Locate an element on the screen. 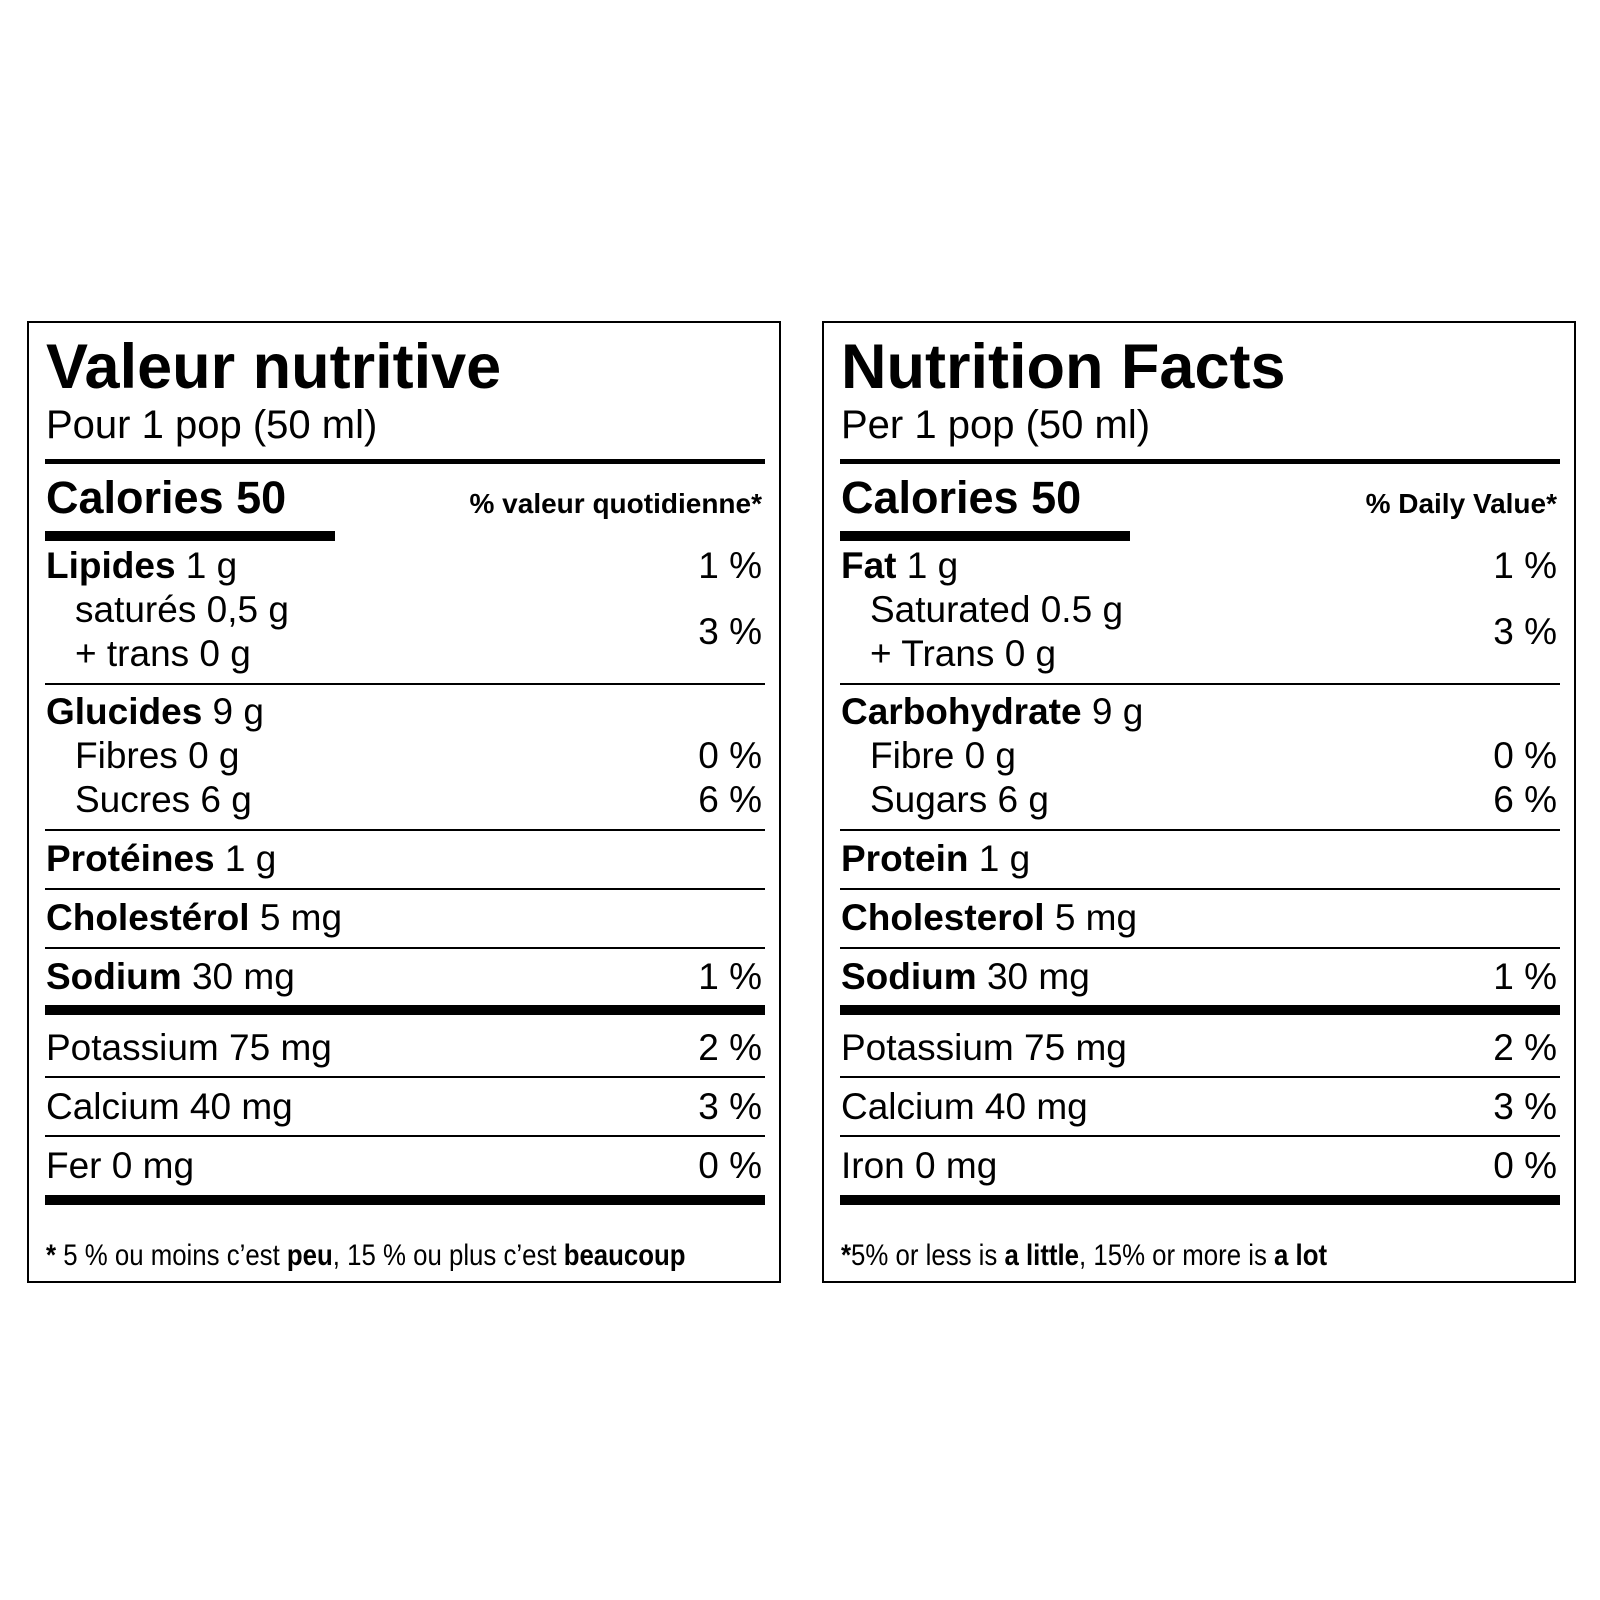 The width and height of the screenshot is (1600, 1600). trans-row: + Trans 0 g is located at coordinates (963, 653).